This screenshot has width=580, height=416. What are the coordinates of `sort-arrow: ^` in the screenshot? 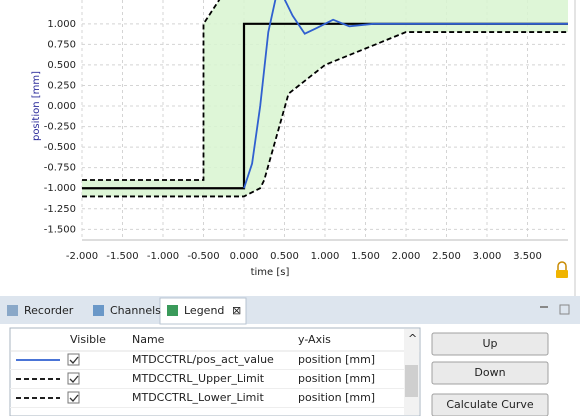 It's located at (412, 338).